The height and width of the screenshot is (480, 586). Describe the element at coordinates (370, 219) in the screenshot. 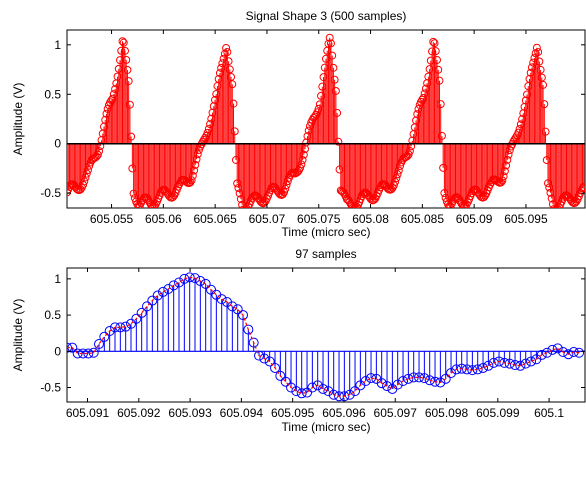

I see `top-x-tick-label: 605.08` at that location.